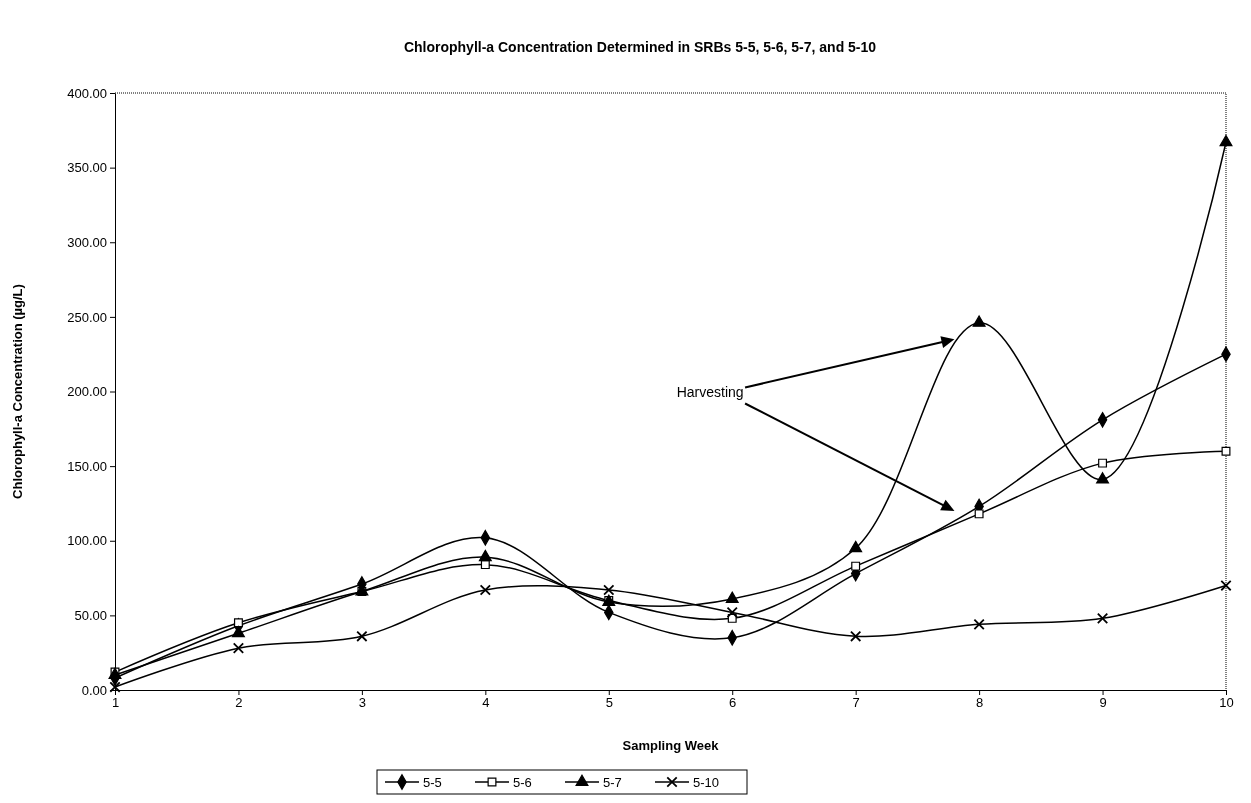 The width and height of the screenshot is (1251, 803). Describe the element at coordinates (671, 745) in the screenshot. I see `x-axis-title: Sampling Week` at that location.